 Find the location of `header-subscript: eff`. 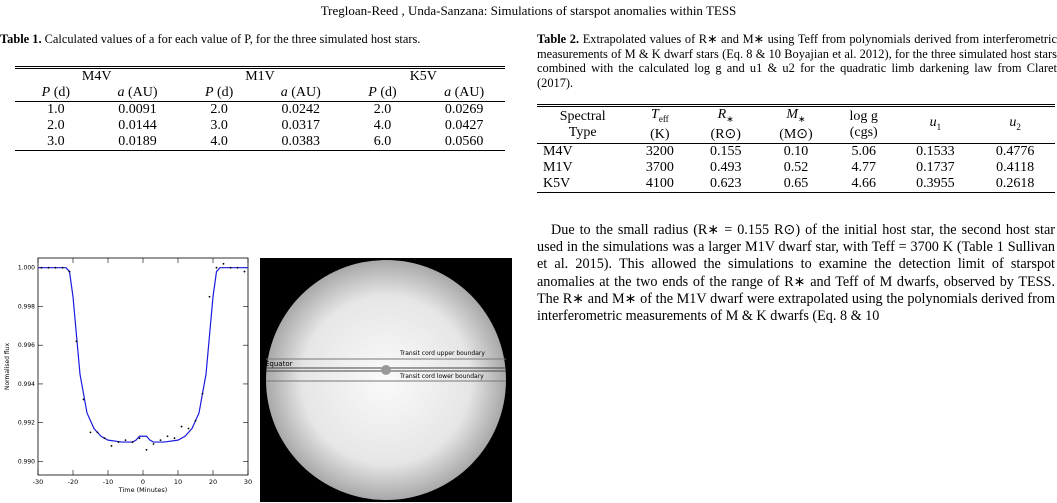

header-subscript: eff is located at coordinates (663, 118).